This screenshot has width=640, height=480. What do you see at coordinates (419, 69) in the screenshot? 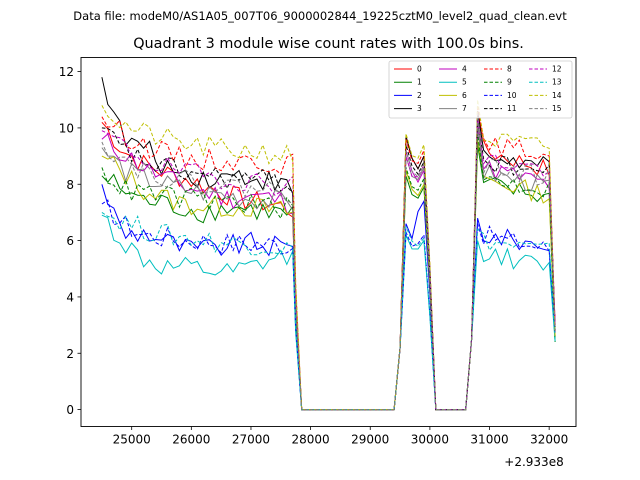
I see `legend-label-0: 0` at bounding box center [419, 69].